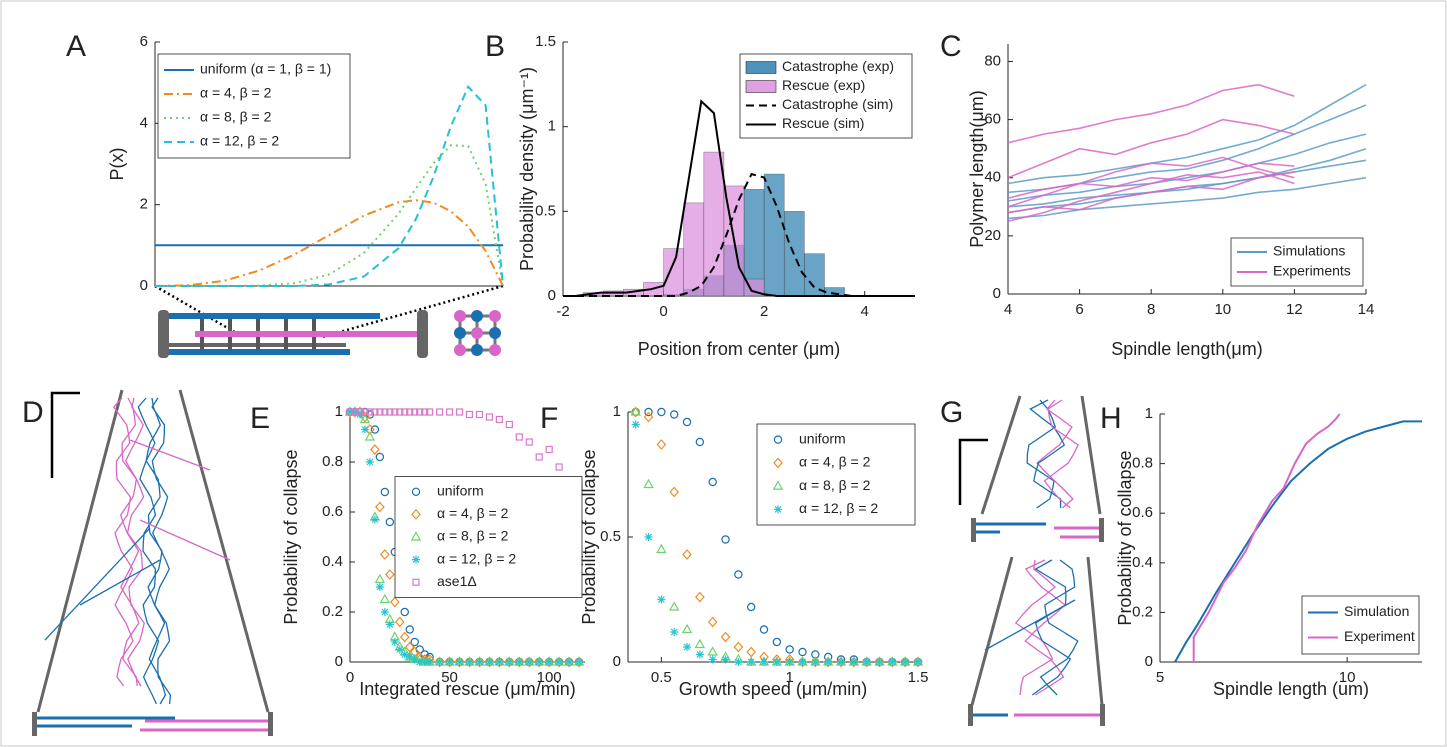  What do you see at coordinates (1142, 611) in the screenshot?
I see `y-tick-label: 0.2` at bounding box center [1142, 611].